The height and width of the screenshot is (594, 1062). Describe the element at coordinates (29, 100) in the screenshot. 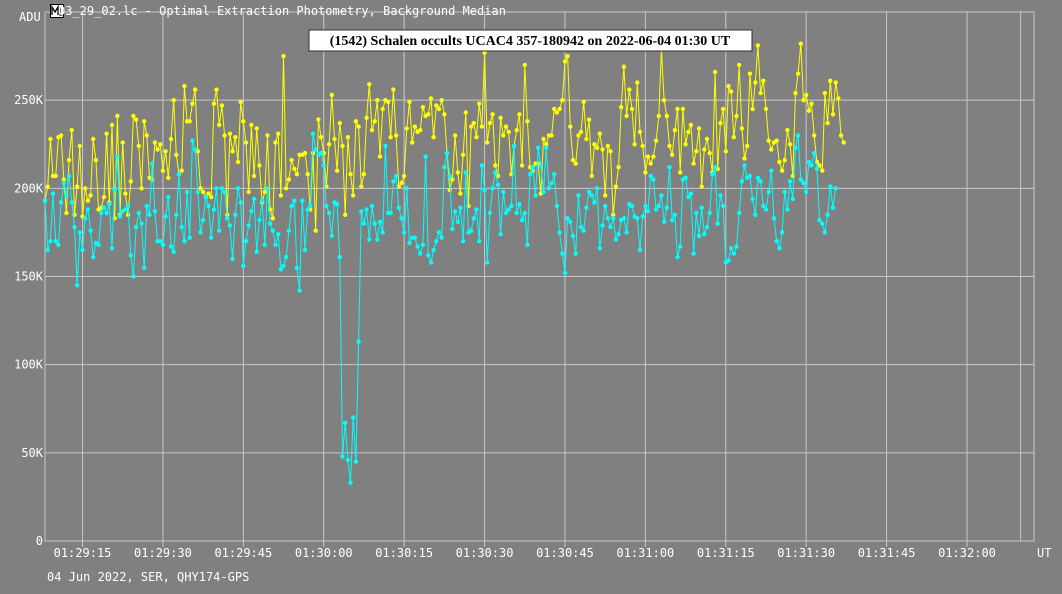

I see `y-tick-label: 250K` at that location.